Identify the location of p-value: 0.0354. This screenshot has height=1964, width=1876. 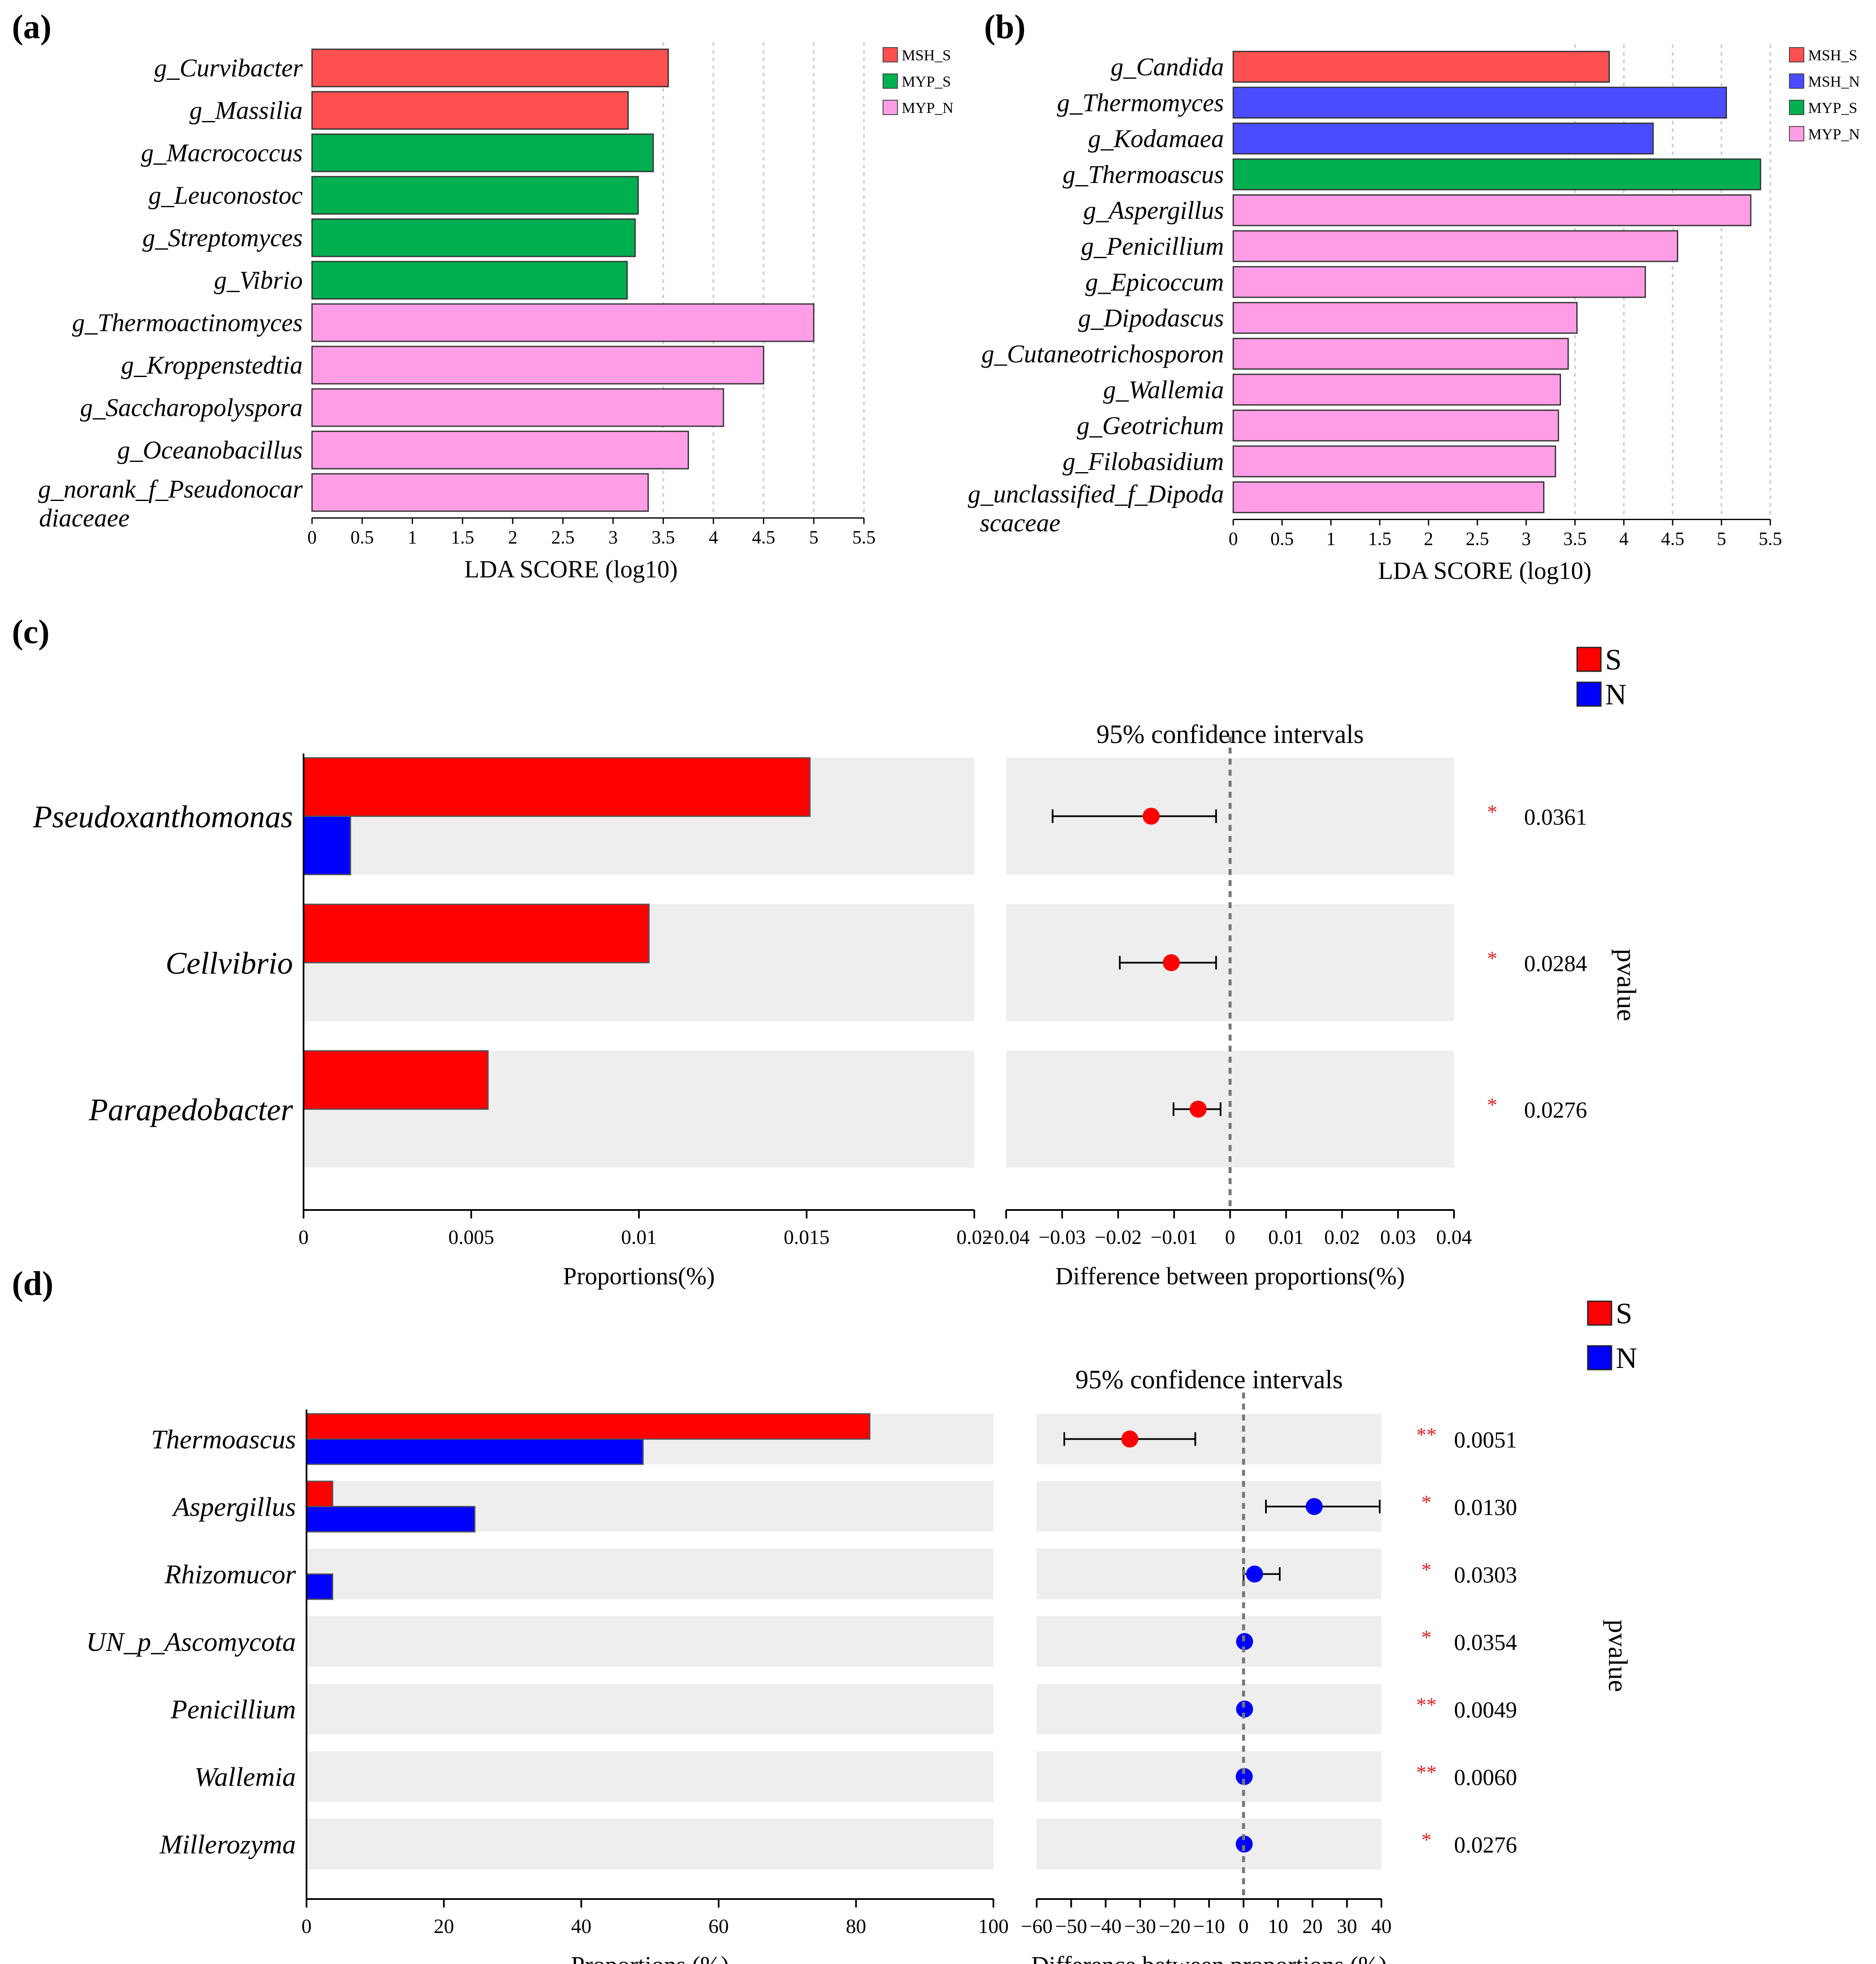
(1486, 1642).